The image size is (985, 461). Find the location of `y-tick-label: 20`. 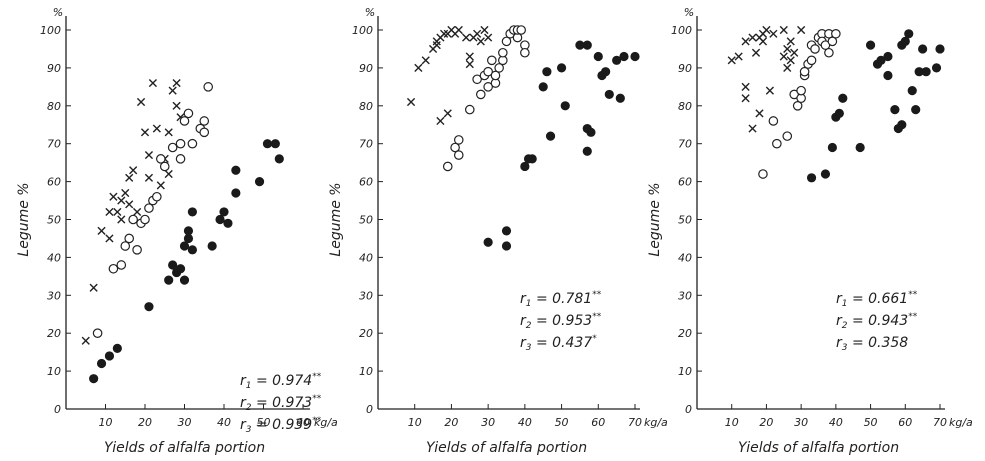

y-tick-label: 20 is located at coordinates (366, 333).